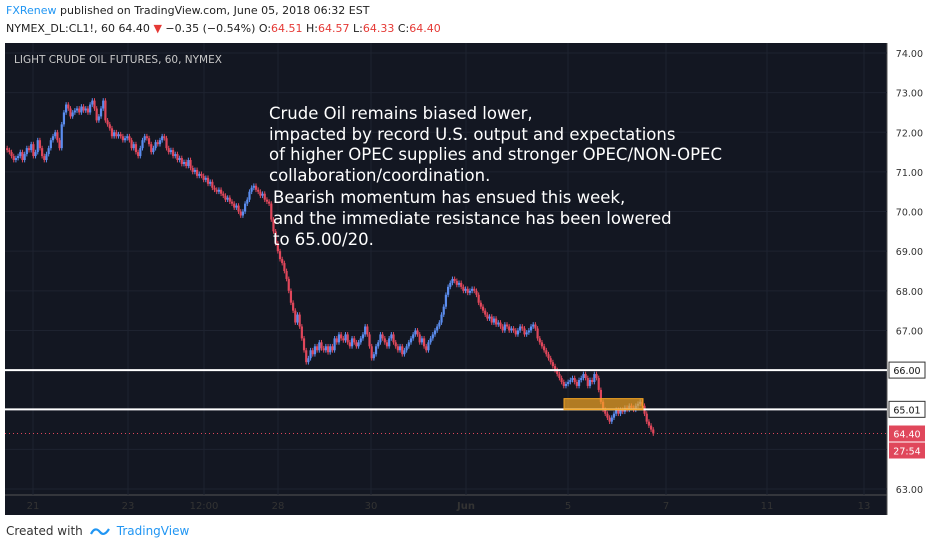  Describe the element at coordinates (128, 506) in the screenshot. I see `x-tick-label: 23` at that location.